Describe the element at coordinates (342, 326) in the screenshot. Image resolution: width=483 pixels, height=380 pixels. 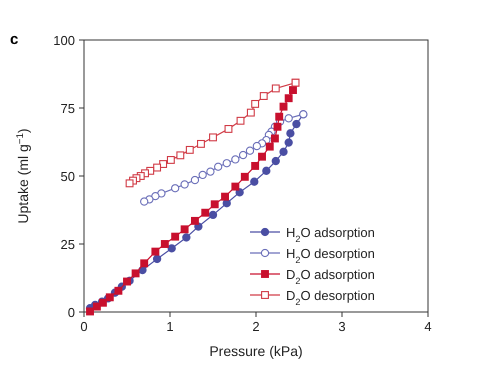
I see `x-tick-label: 3` at that location.